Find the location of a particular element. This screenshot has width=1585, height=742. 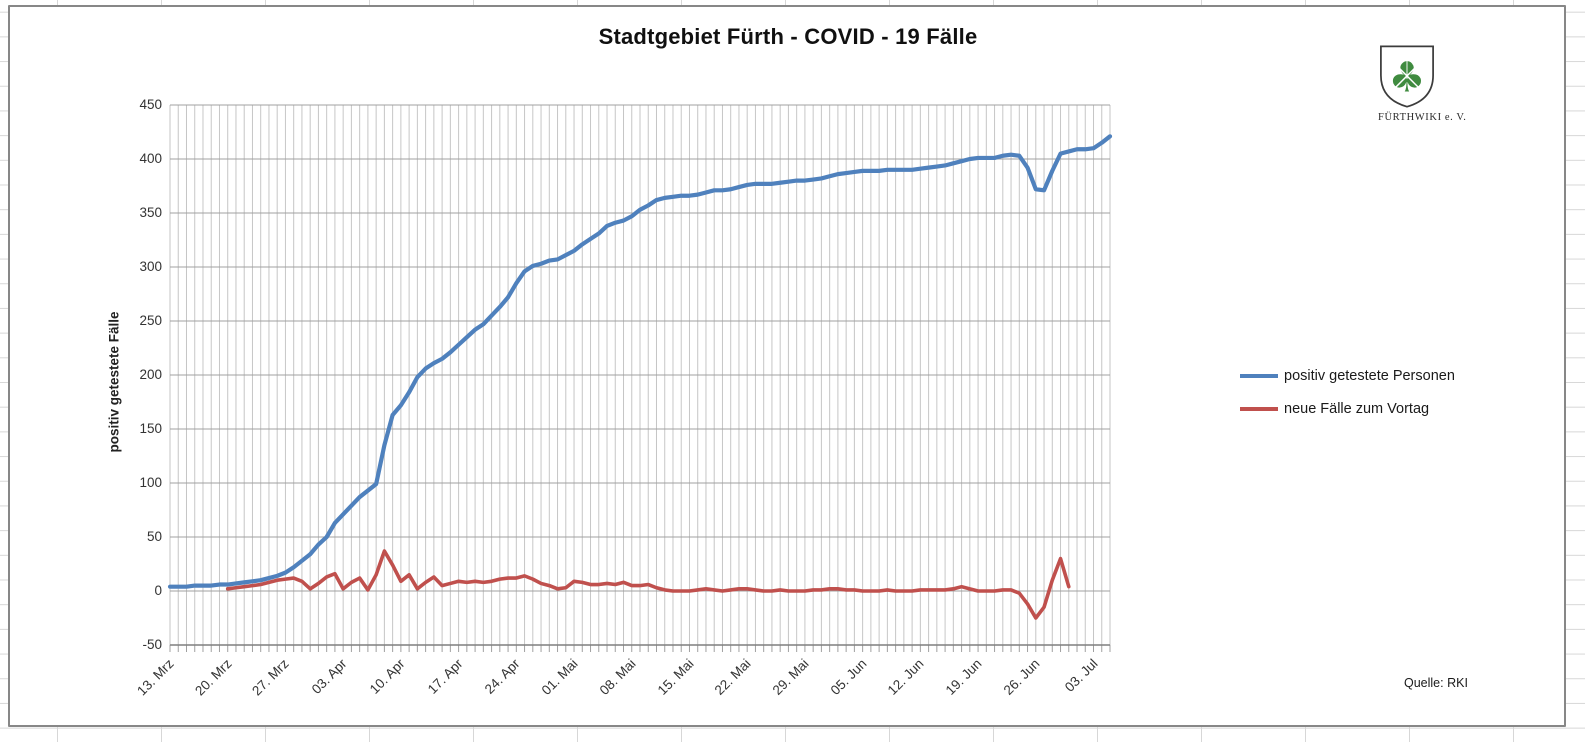

y-tick-label: 300 is located at coordinates (150, 266).